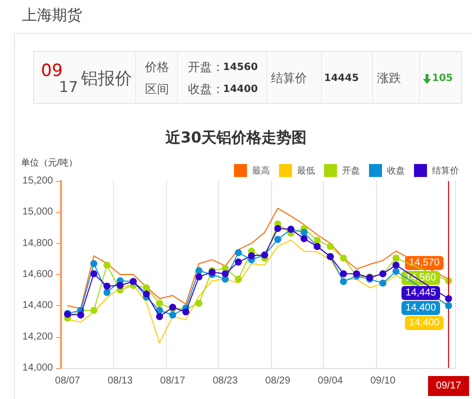  Describe the element at coordinates (157, 89) in the screenshot. I see `text: 区间` at that location.